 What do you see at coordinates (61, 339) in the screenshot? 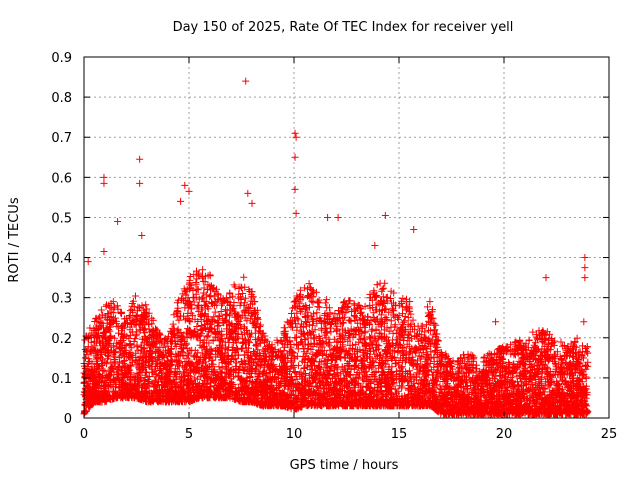
I see `y-tick-label-2: 0.2` at bounding box center [61, 339].